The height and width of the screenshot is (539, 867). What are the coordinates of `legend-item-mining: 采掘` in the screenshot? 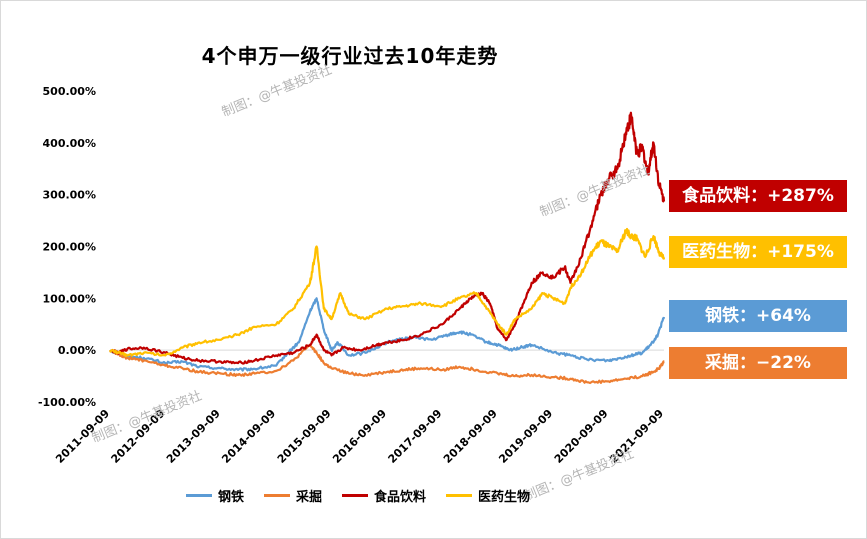 It's located at (293, 495).